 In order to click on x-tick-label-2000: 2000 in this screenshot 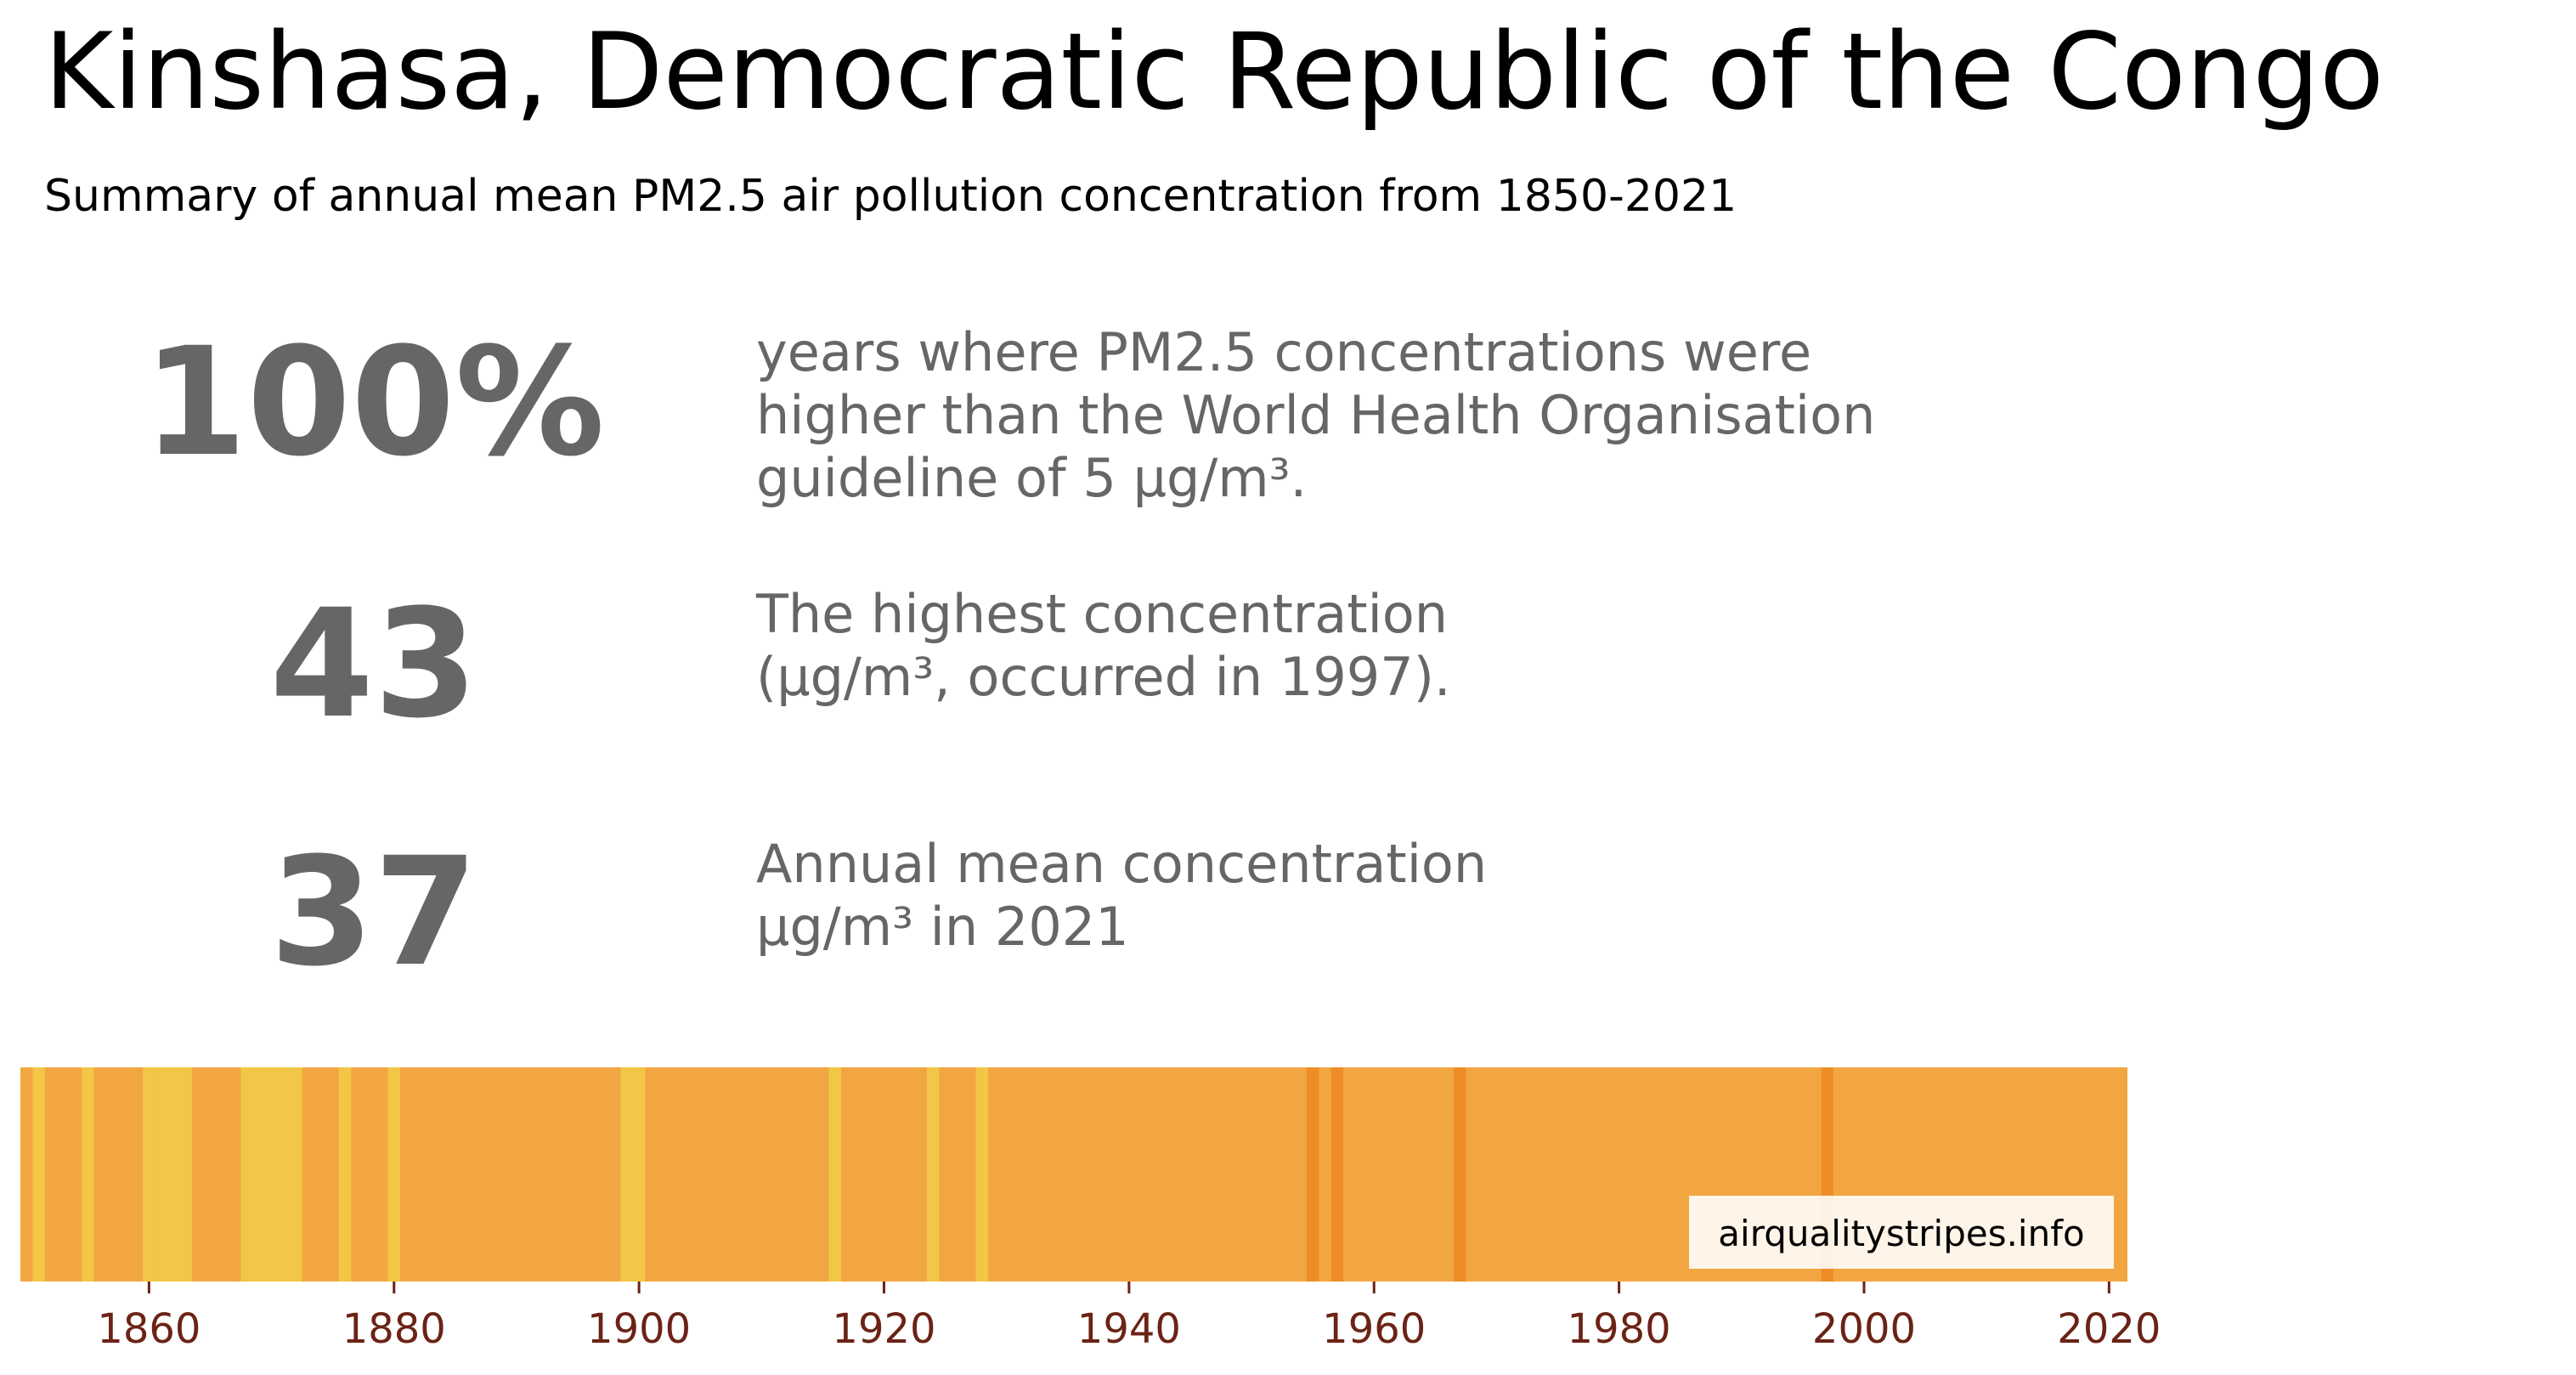, I will do `click(1864, 1329)`.